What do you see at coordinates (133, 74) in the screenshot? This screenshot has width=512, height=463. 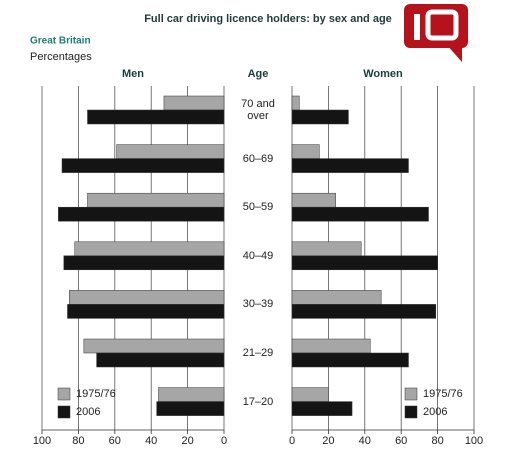 I see `panel-title: Men` at bounding box center [133, 74].